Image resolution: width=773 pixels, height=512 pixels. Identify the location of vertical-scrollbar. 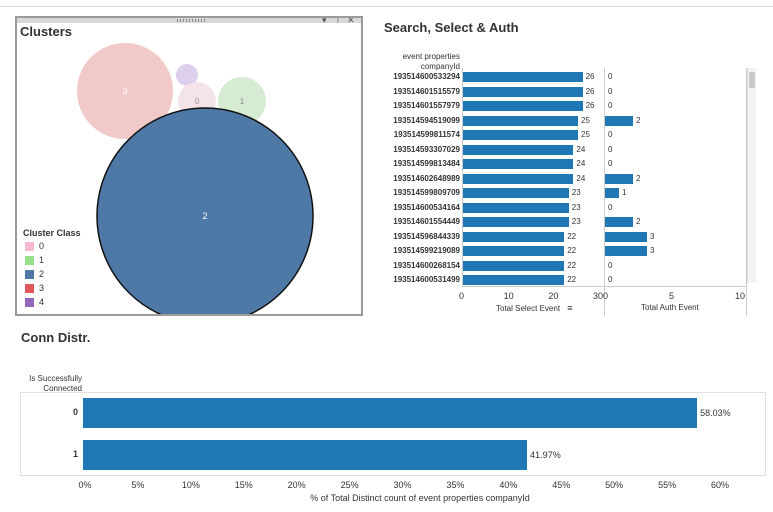
(751, 175).